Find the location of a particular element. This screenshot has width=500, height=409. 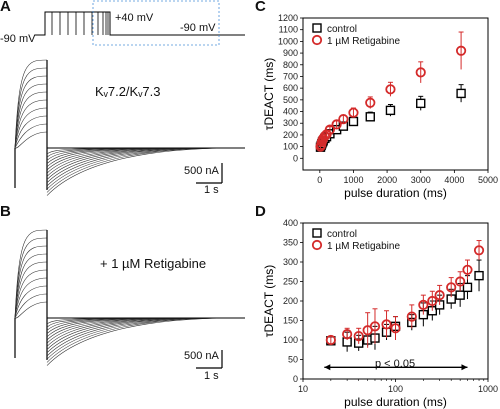

holding-voltage-left: -90 mV is located at coordinates (18, 39).